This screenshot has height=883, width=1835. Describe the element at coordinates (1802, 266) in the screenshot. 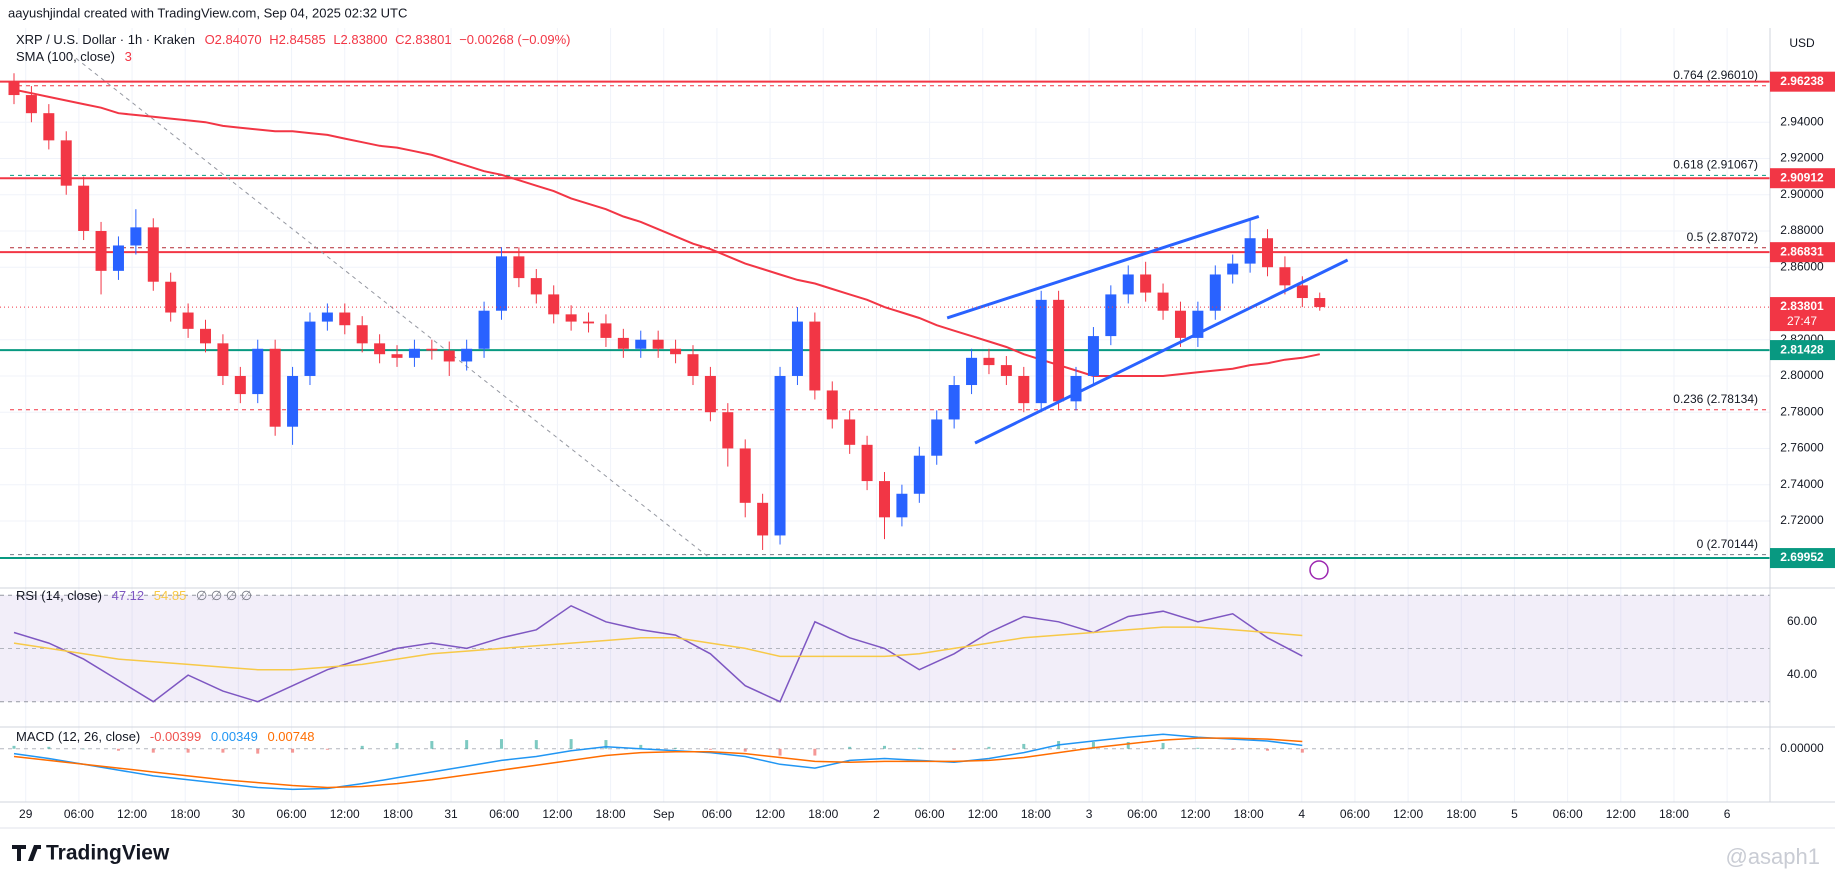

I see `y-tick-label: 2.86000` at that location.